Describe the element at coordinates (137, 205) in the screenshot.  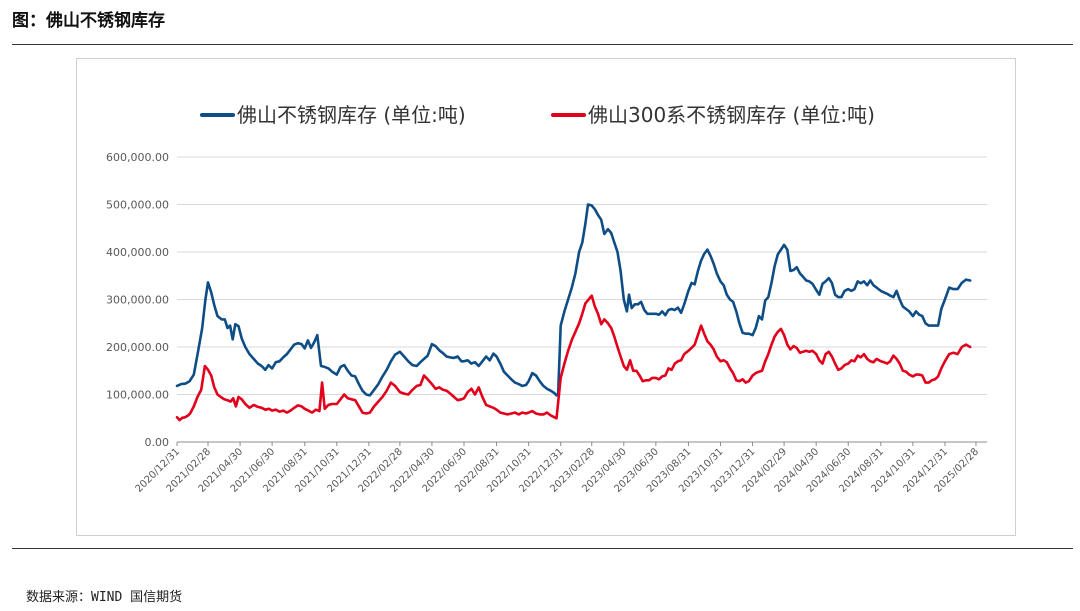
I see `y-tick-label: 500,000.00` at that location.